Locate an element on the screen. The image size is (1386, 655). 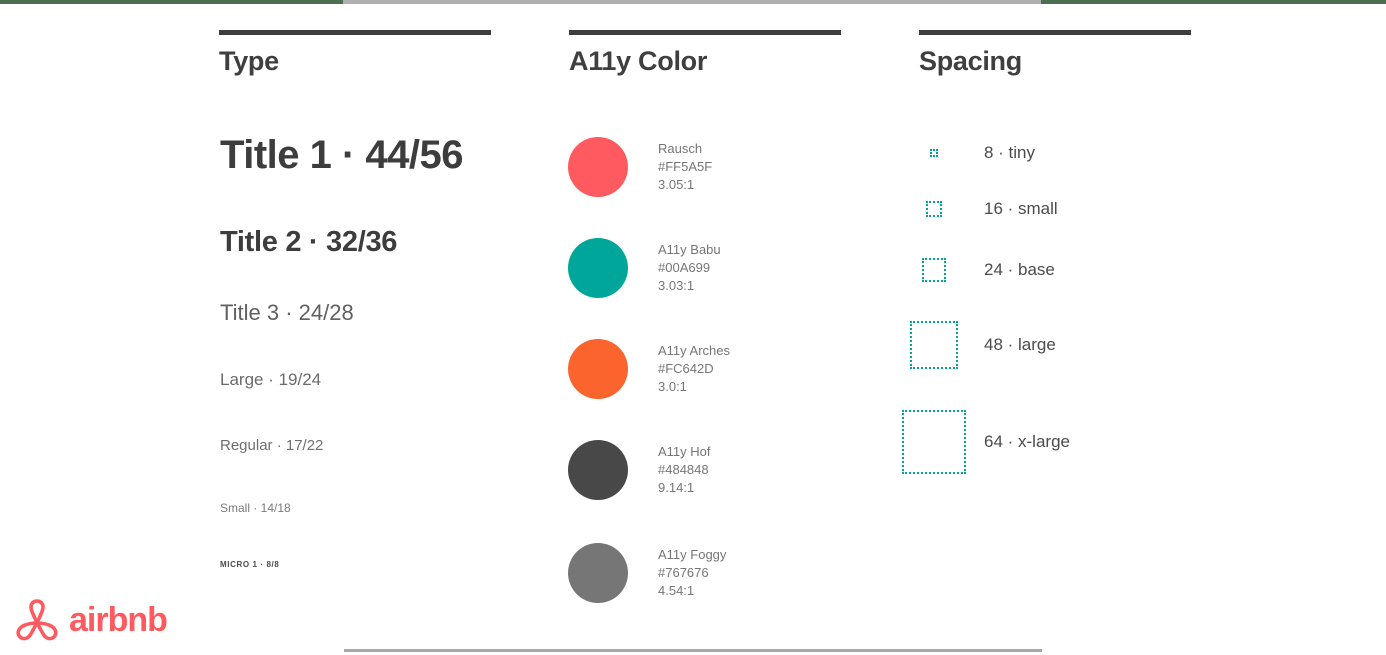
color-swatch-row: Rausch #FF5A5F 3.05:1 is located at coordinates (718, 167).